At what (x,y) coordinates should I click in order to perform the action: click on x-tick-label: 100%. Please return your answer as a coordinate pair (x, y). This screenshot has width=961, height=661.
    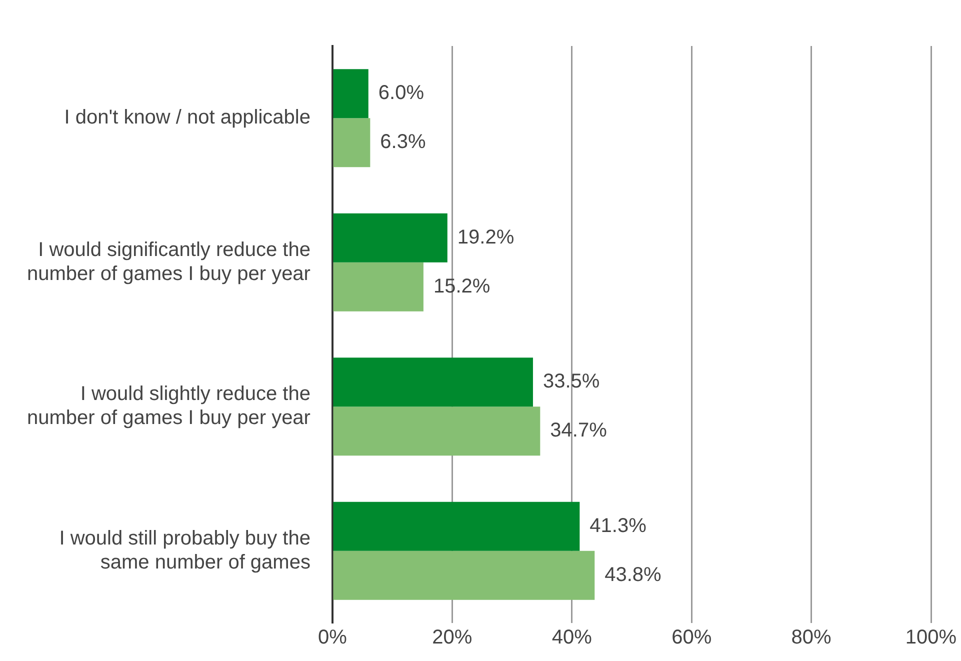
    Looking at the image, I should click on (931, 637).